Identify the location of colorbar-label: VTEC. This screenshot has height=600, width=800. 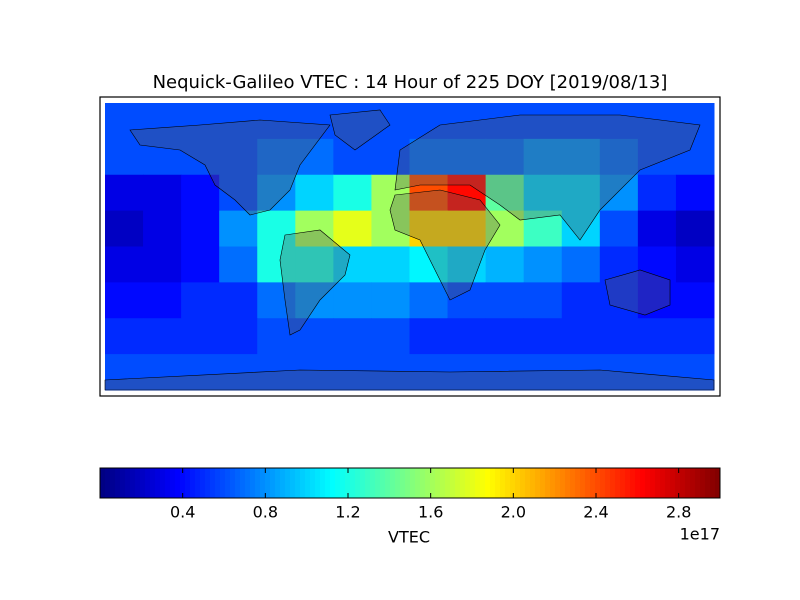
(409, 537).